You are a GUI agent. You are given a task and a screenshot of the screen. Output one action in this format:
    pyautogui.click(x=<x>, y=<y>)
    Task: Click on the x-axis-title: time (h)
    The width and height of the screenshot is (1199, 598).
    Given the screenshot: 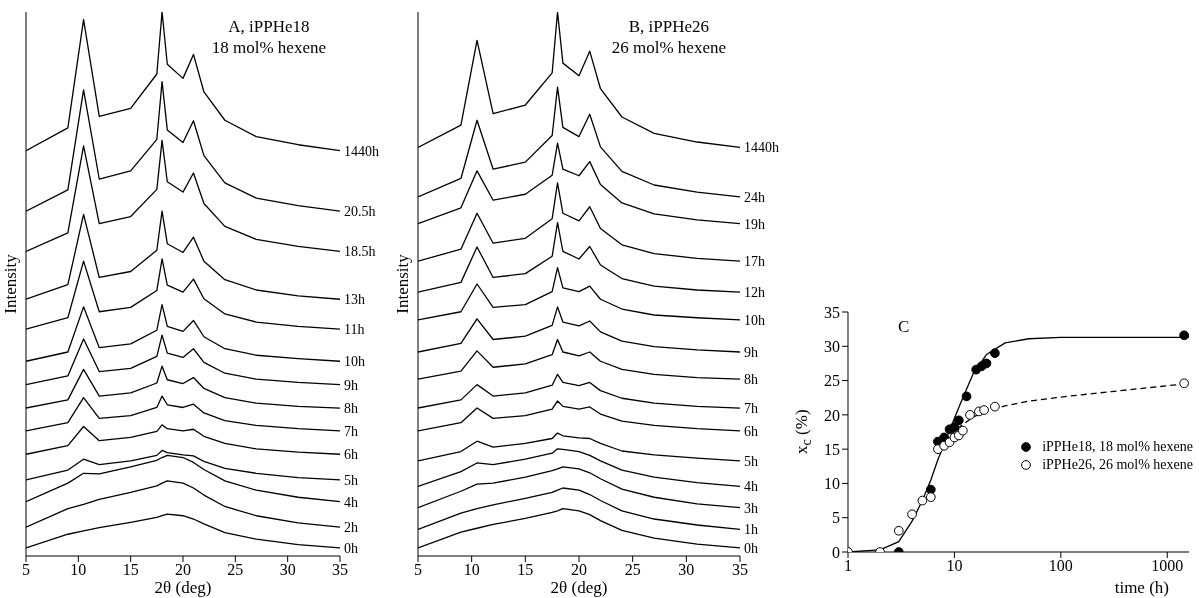 What is the action you would take?
    pyautogui.click(x=1141, y=588)
    